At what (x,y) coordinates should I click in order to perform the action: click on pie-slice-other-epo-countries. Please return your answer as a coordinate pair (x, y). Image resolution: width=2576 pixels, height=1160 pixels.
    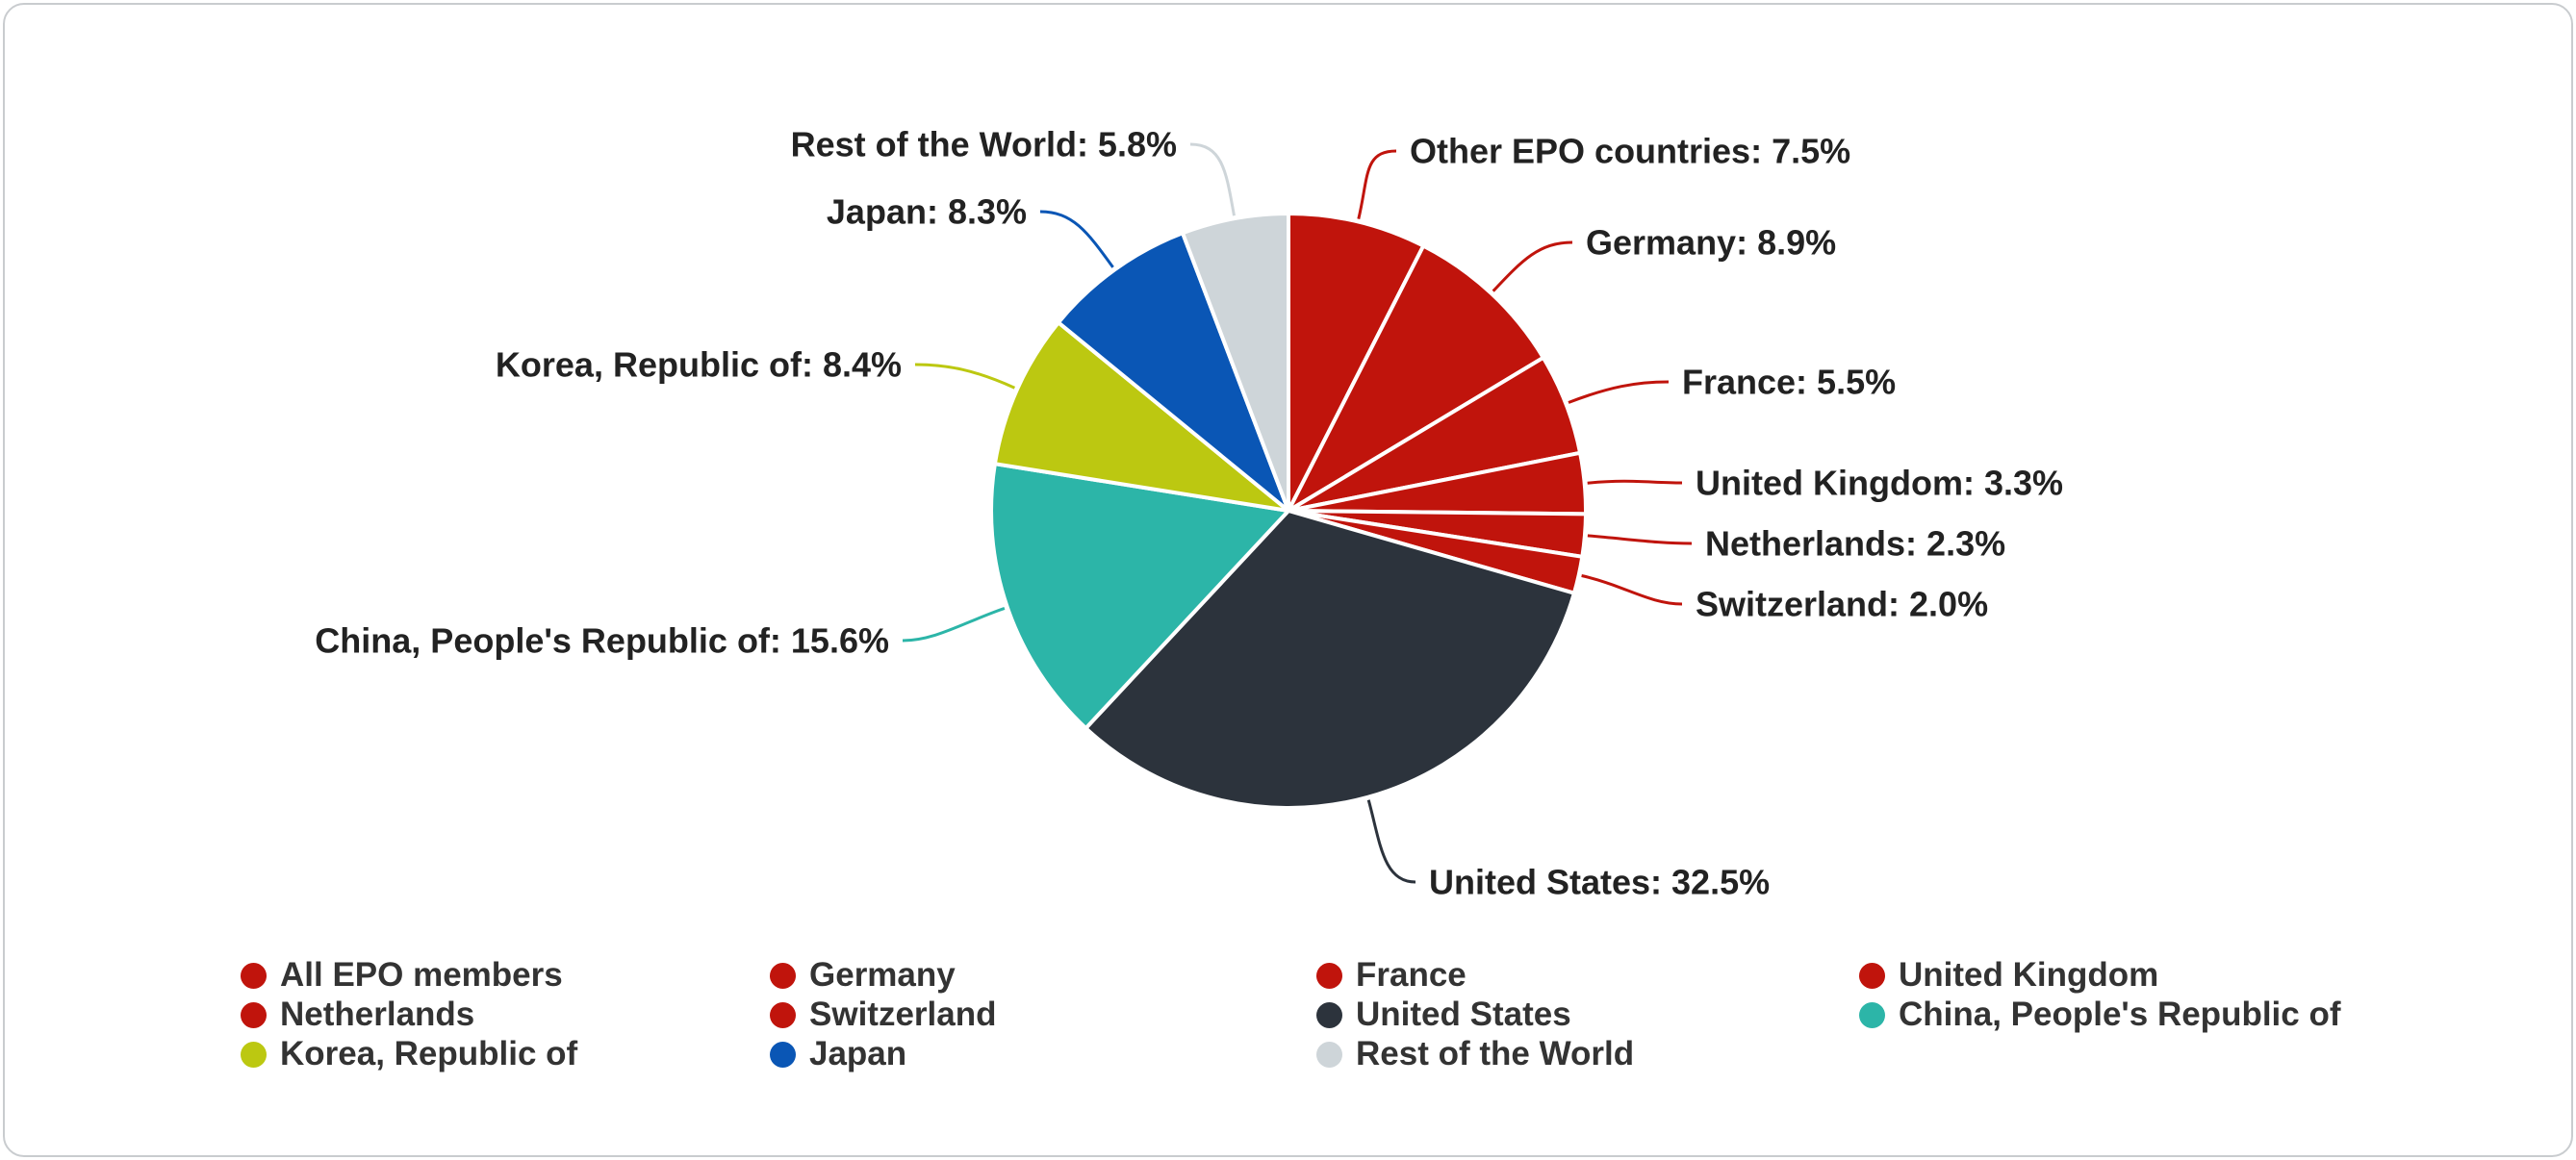
    Looking at the image, I should click on (1356, 362).